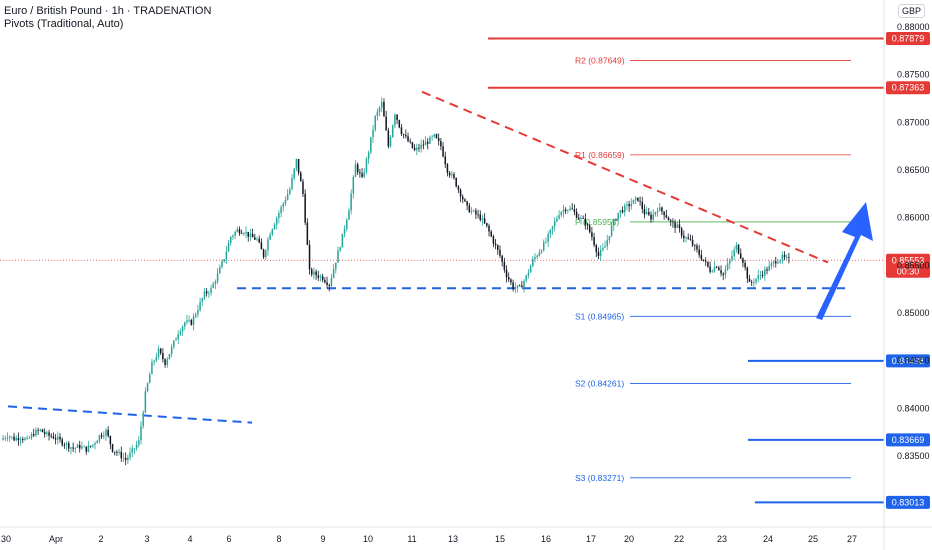  What do you see at coordinates (629, 539) in the screenshot?
I see `x-tick-label: 20` at bounding box center [629, 539].